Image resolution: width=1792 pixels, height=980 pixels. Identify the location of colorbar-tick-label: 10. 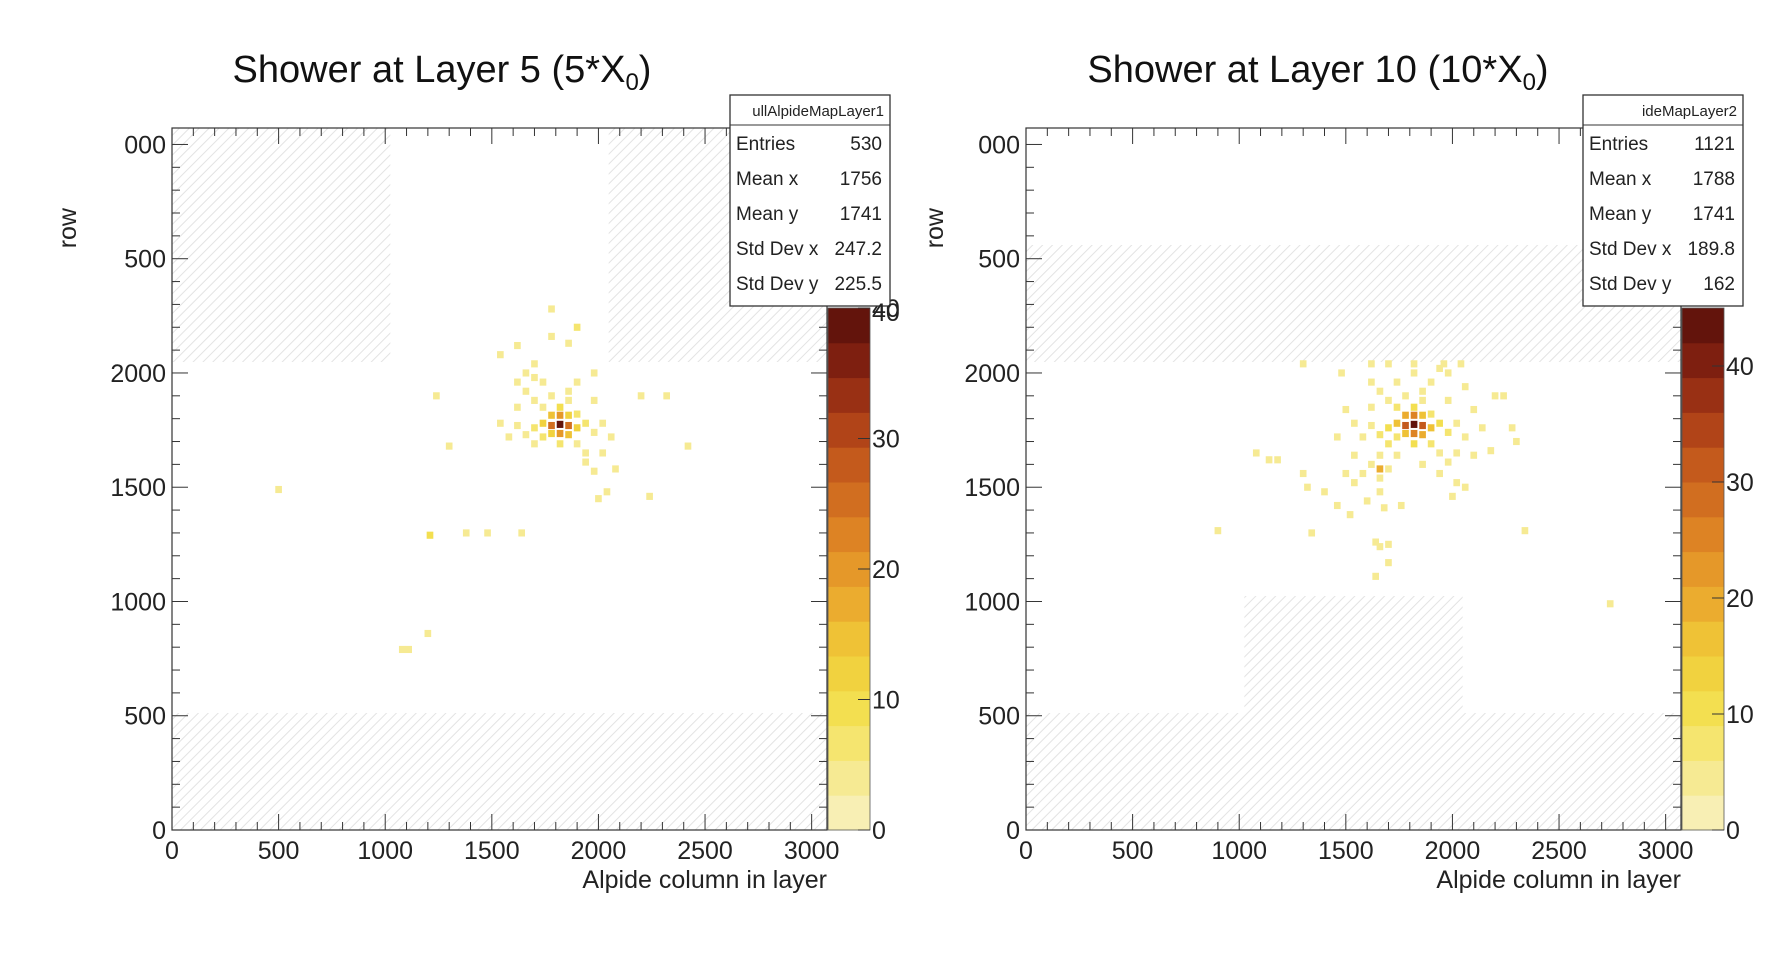
(1740, 715).